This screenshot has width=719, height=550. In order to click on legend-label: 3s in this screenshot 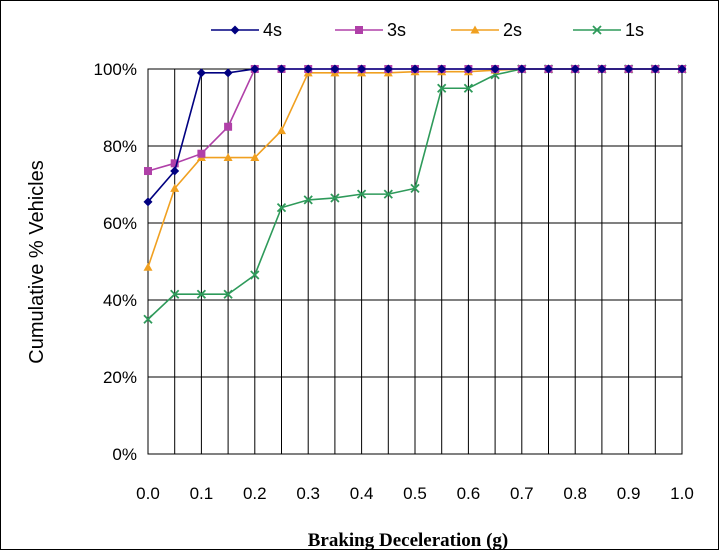, I will do `click(396, 30)`.